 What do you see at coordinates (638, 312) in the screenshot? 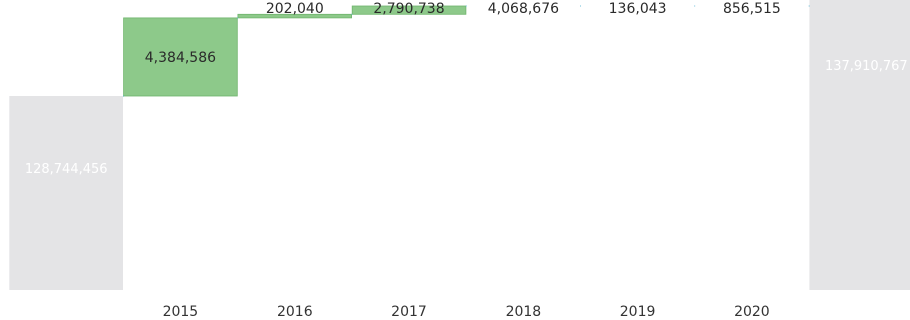
I see `x-tick-label-2019: 2019` at bounding box center [638, 312].